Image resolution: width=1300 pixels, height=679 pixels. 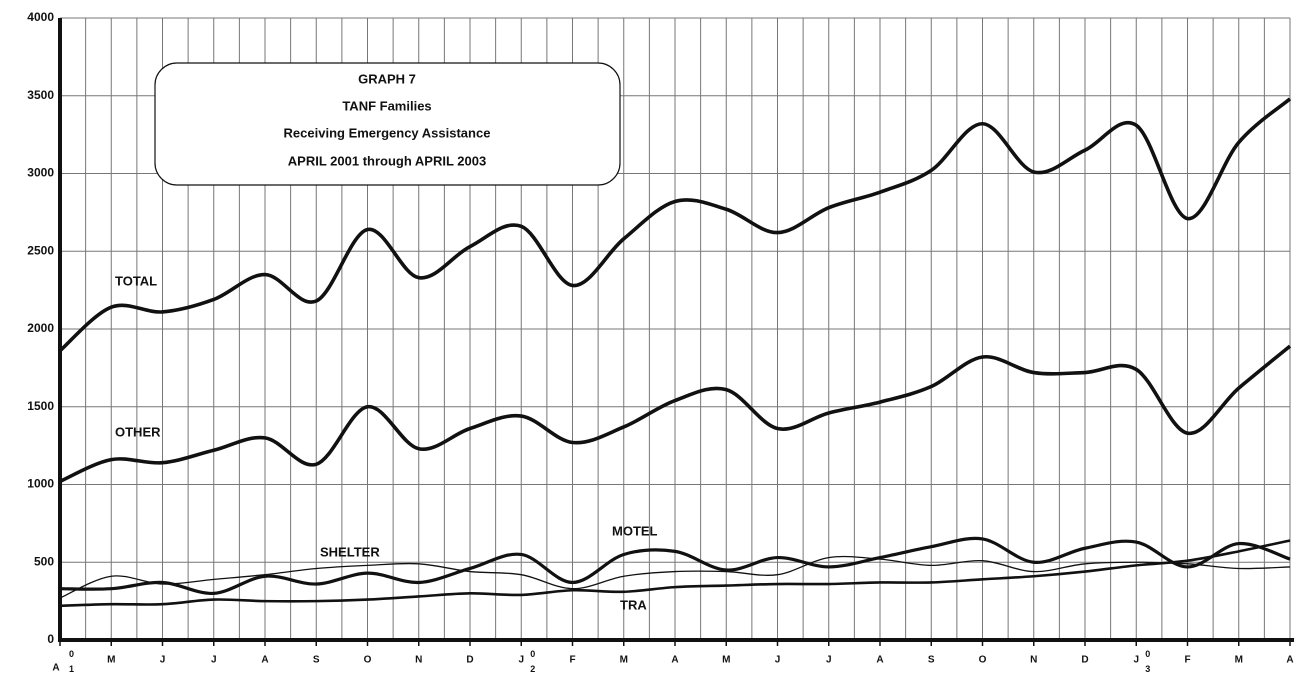 I want to click on y-tick-label: 4000, so click(x=40, y=17).